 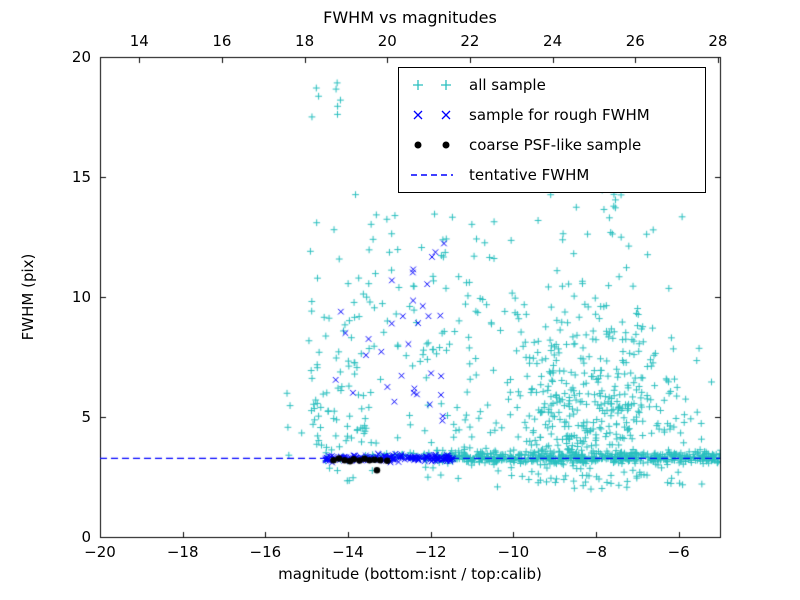 I want to click on legend-label: tentative FWHM, so click(x=529, y=175).